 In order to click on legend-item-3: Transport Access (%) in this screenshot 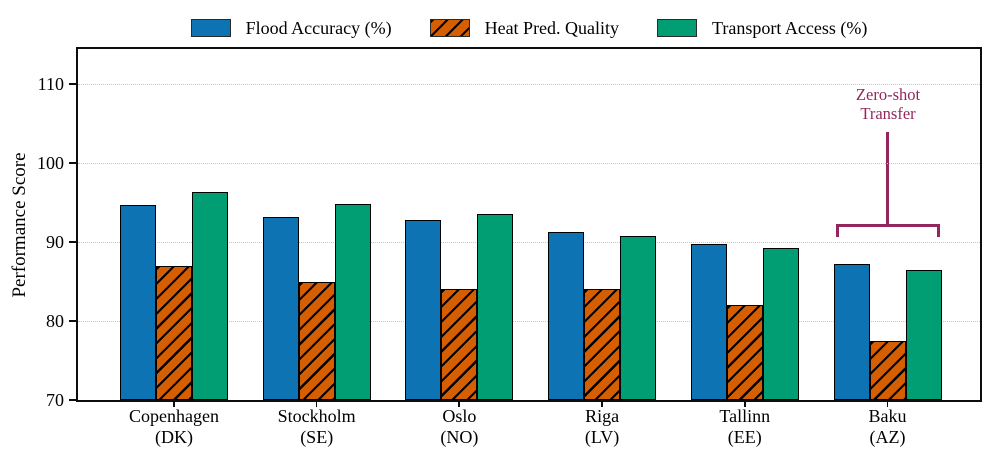, I will do `click(762, 28)`.